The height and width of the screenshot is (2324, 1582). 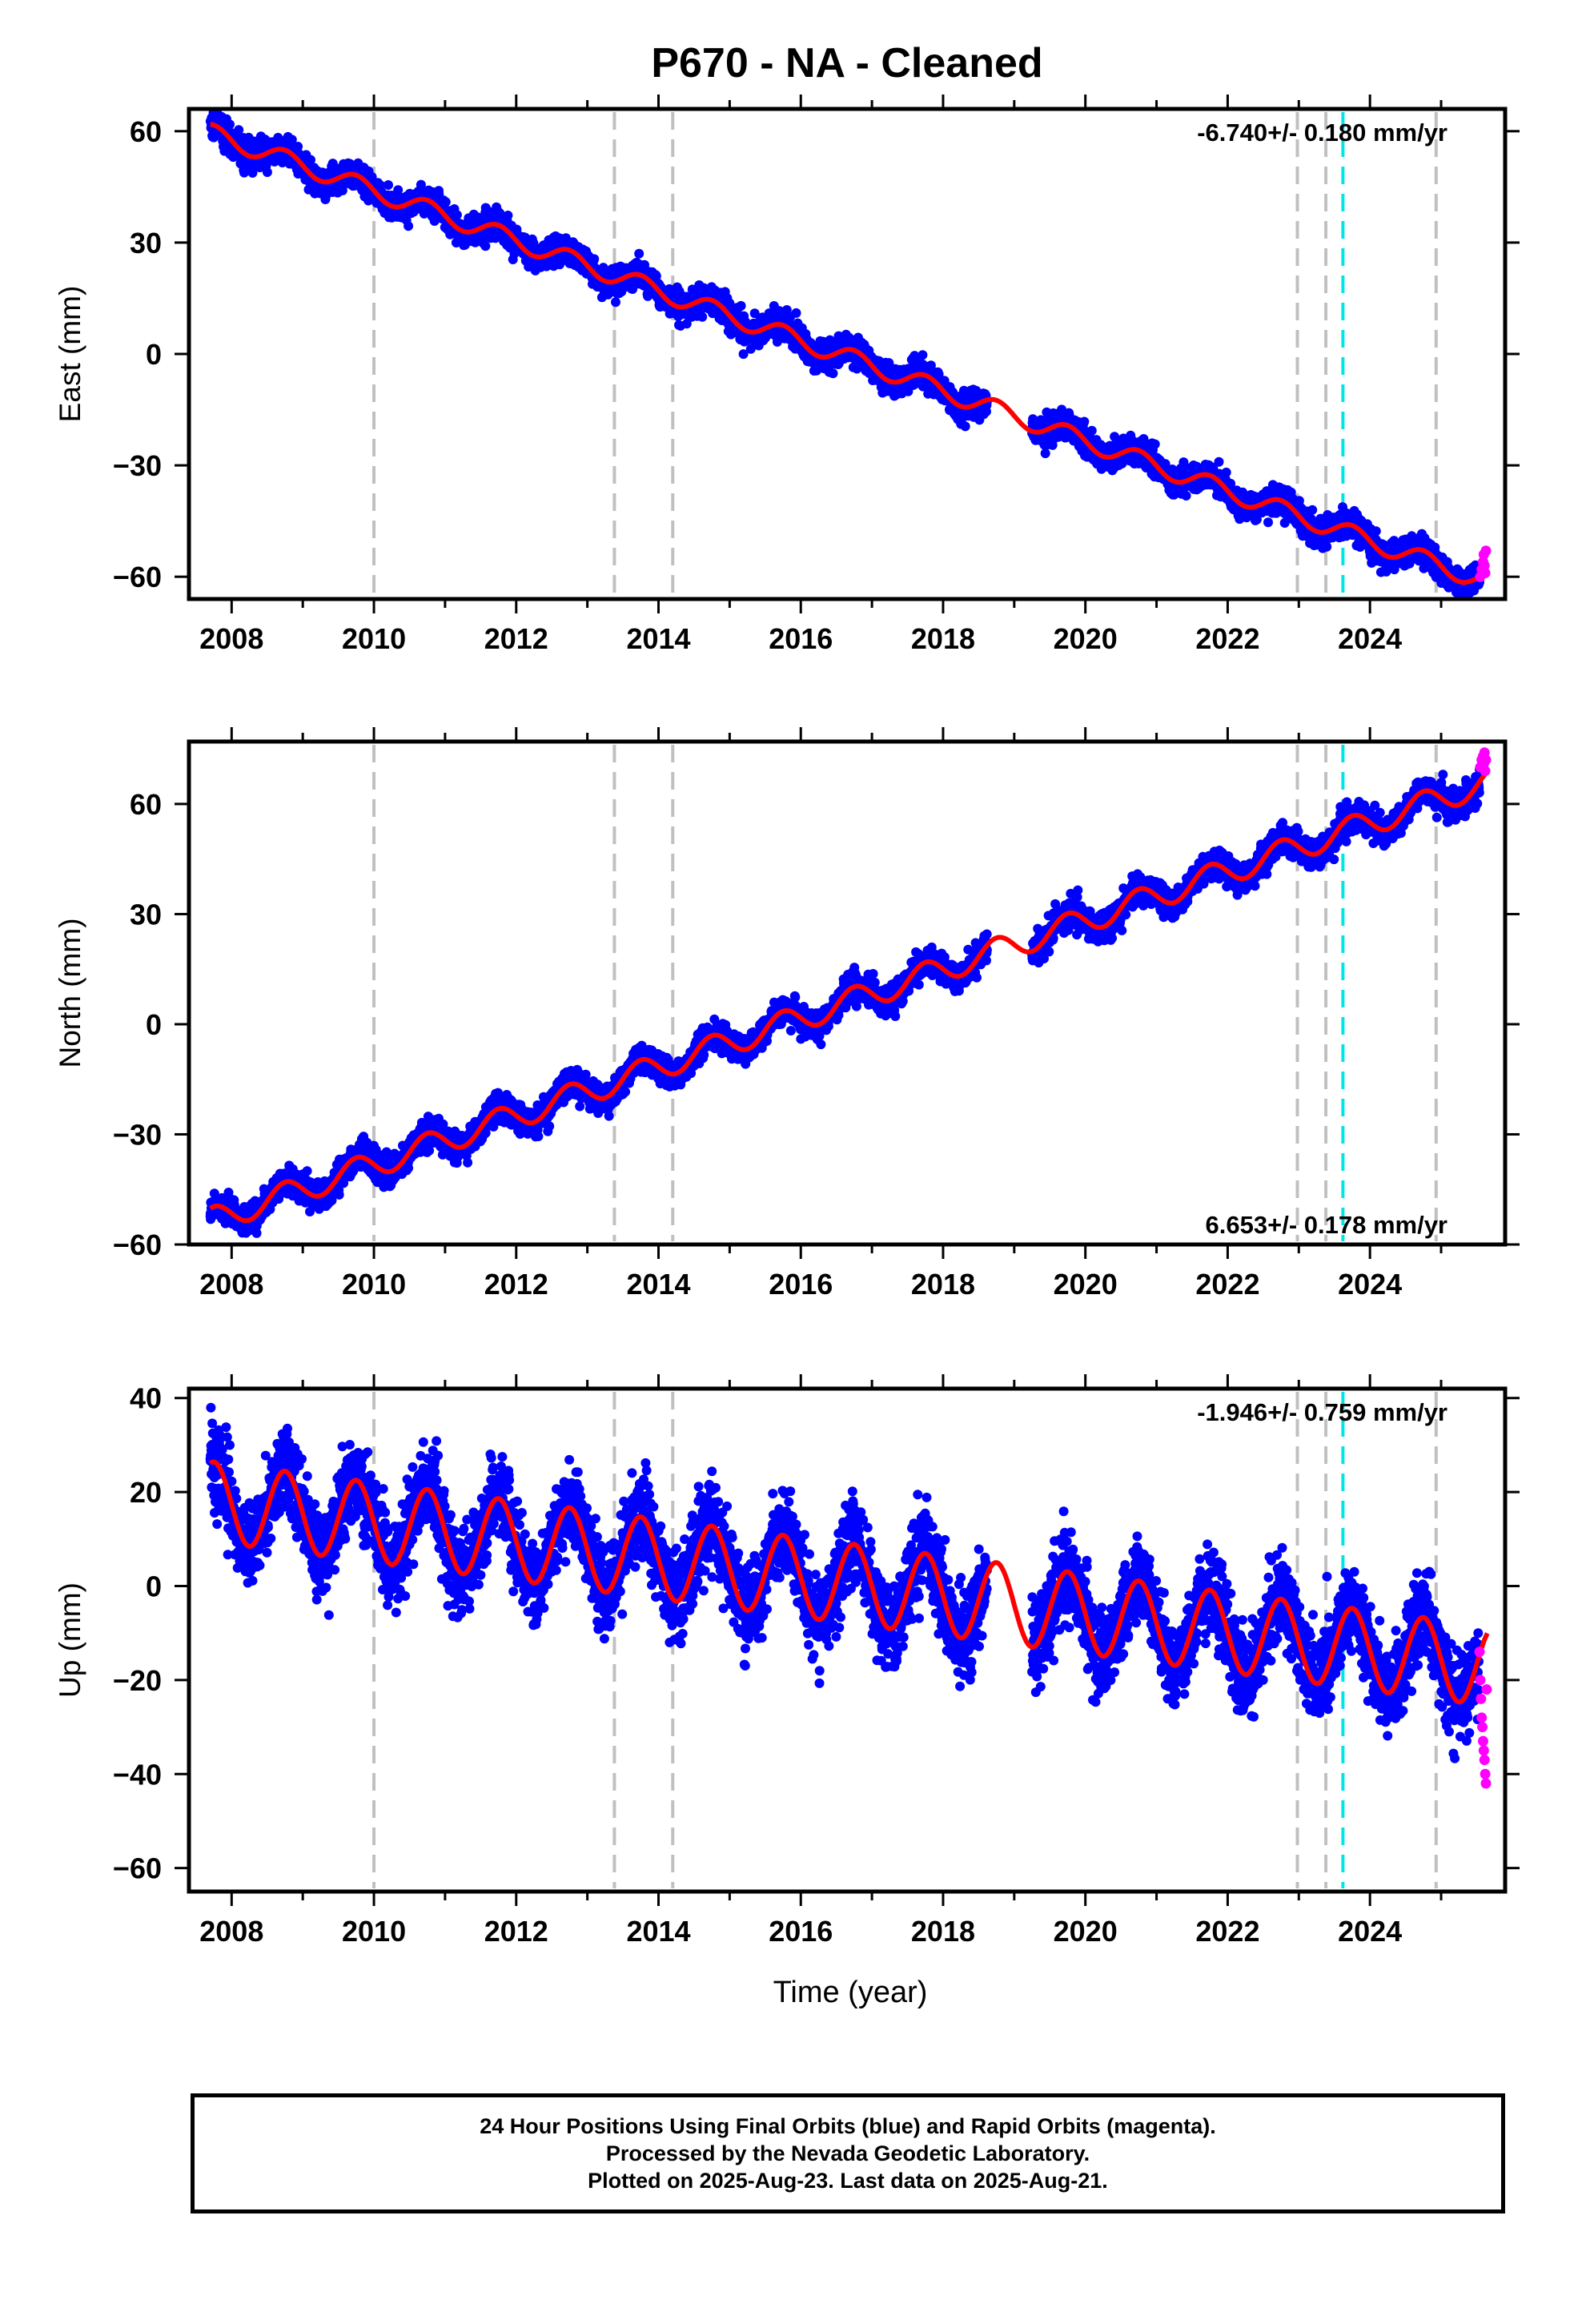 What do you see at coordinates (905, 354) in the screenshot?
I see `event-lines` at bounding box center [905, 354].